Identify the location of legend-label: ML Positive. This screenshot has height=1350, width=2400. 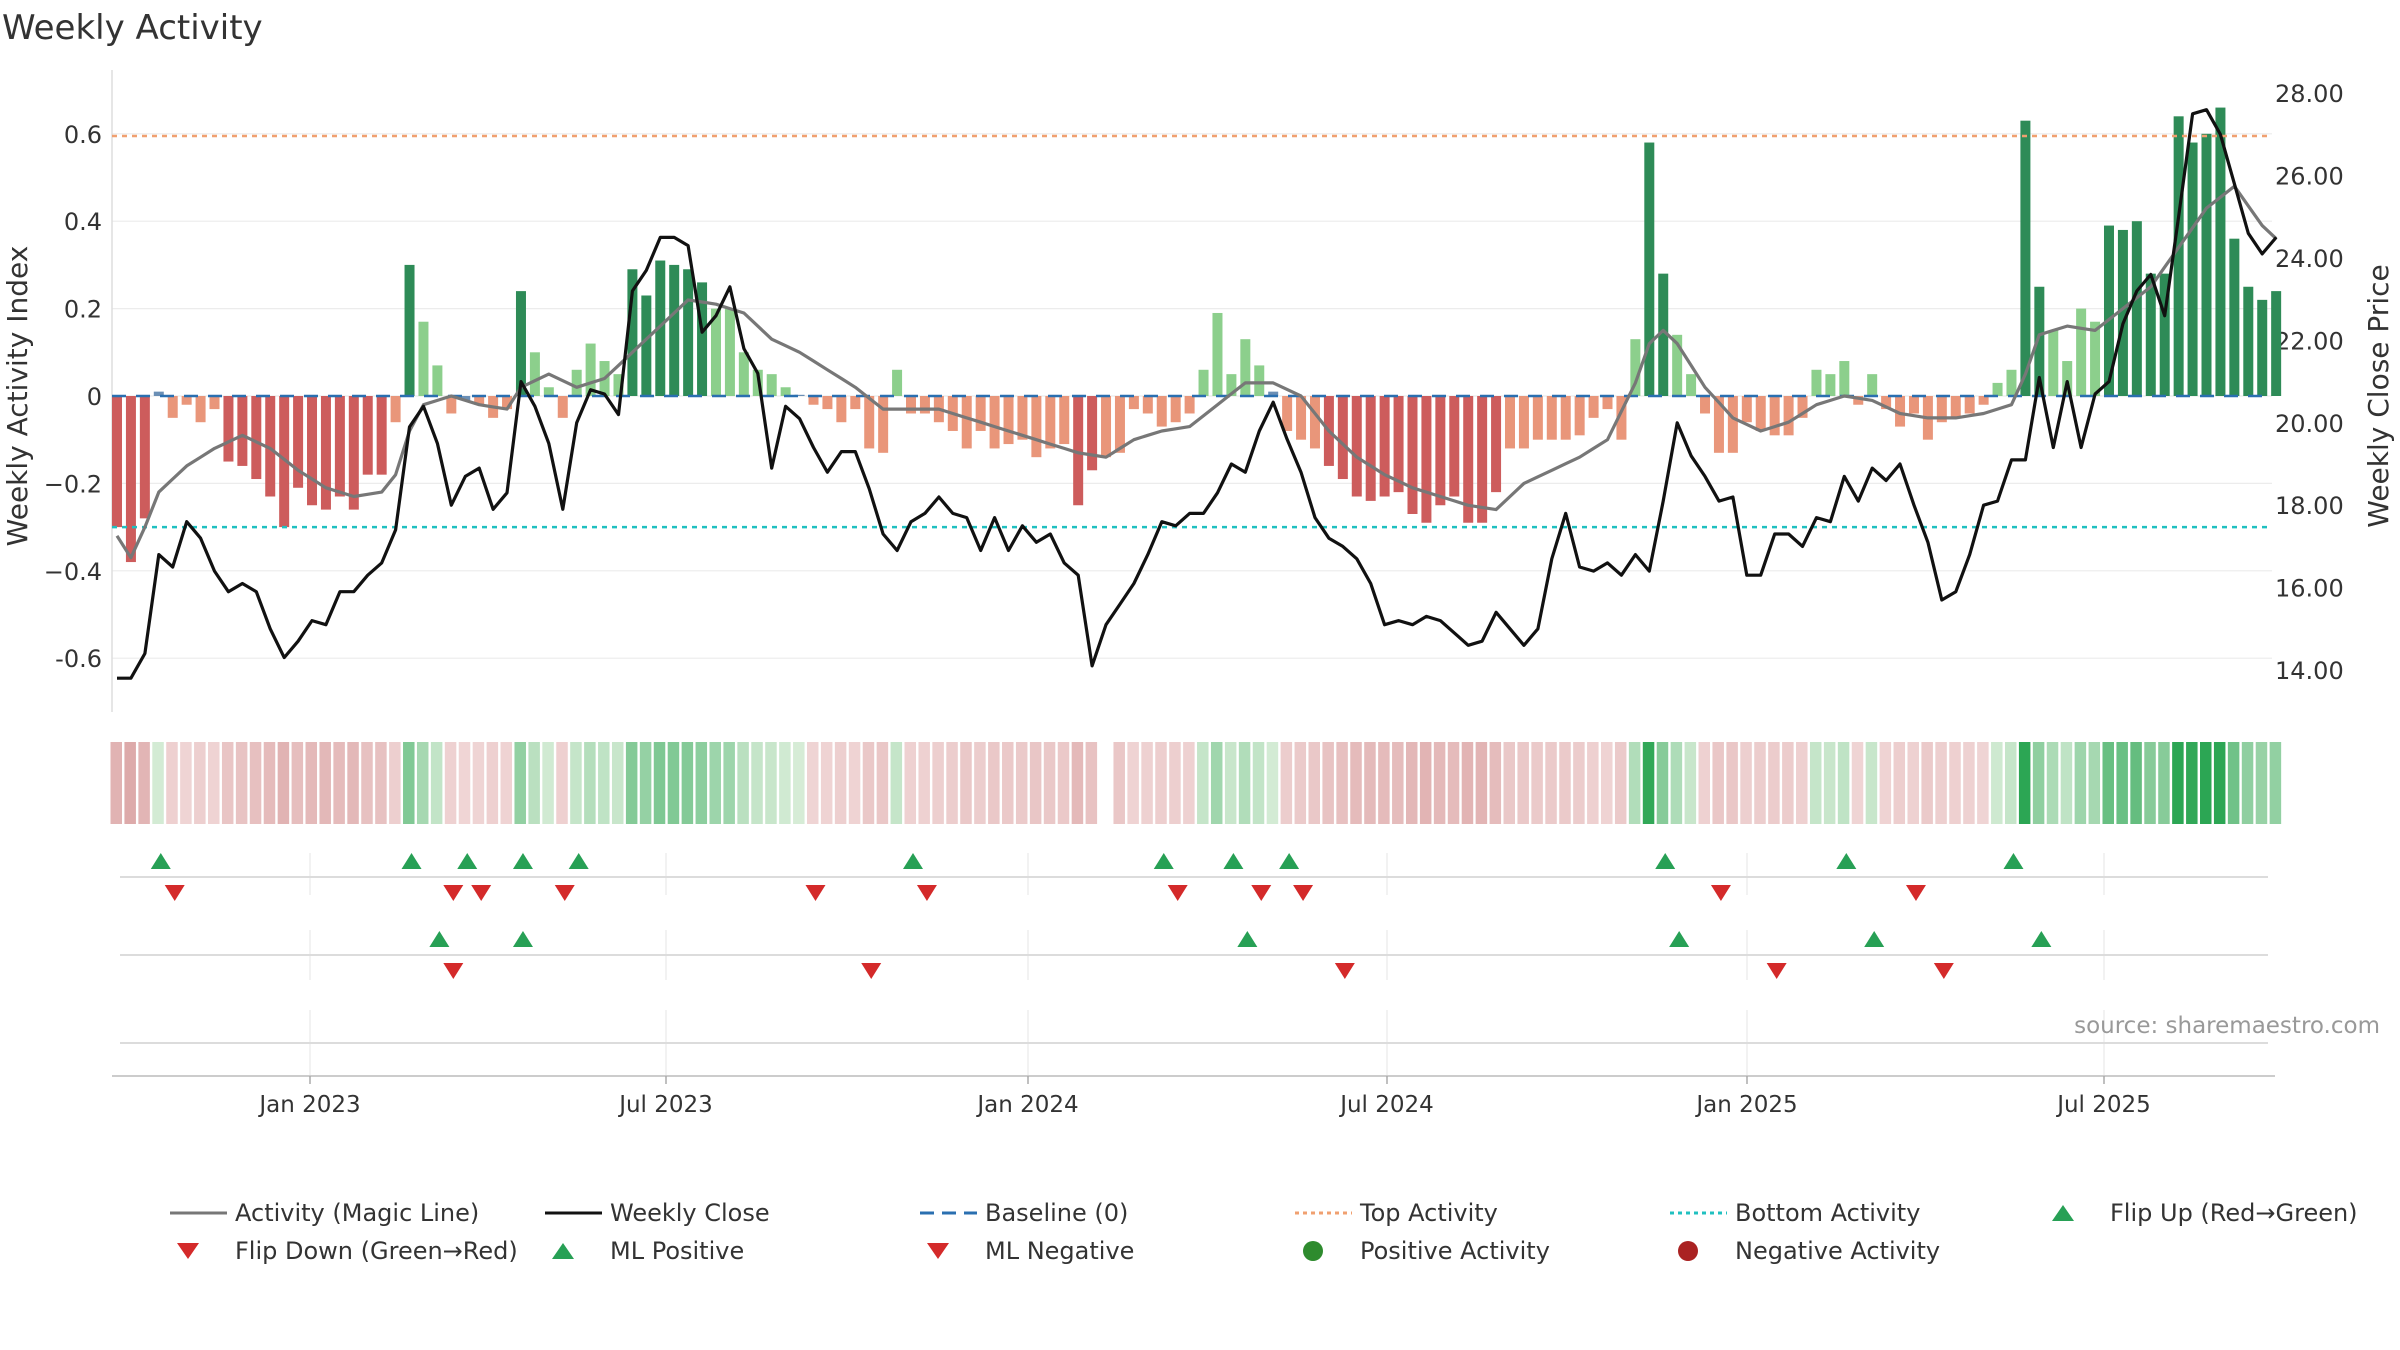
(677, 1251).